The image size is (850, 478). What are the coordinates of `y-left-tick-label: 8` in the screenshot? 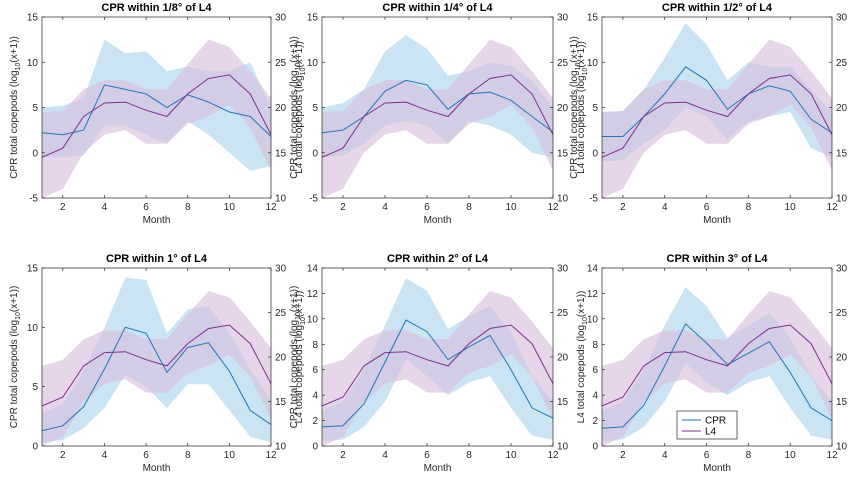 It's located at (315, 345).